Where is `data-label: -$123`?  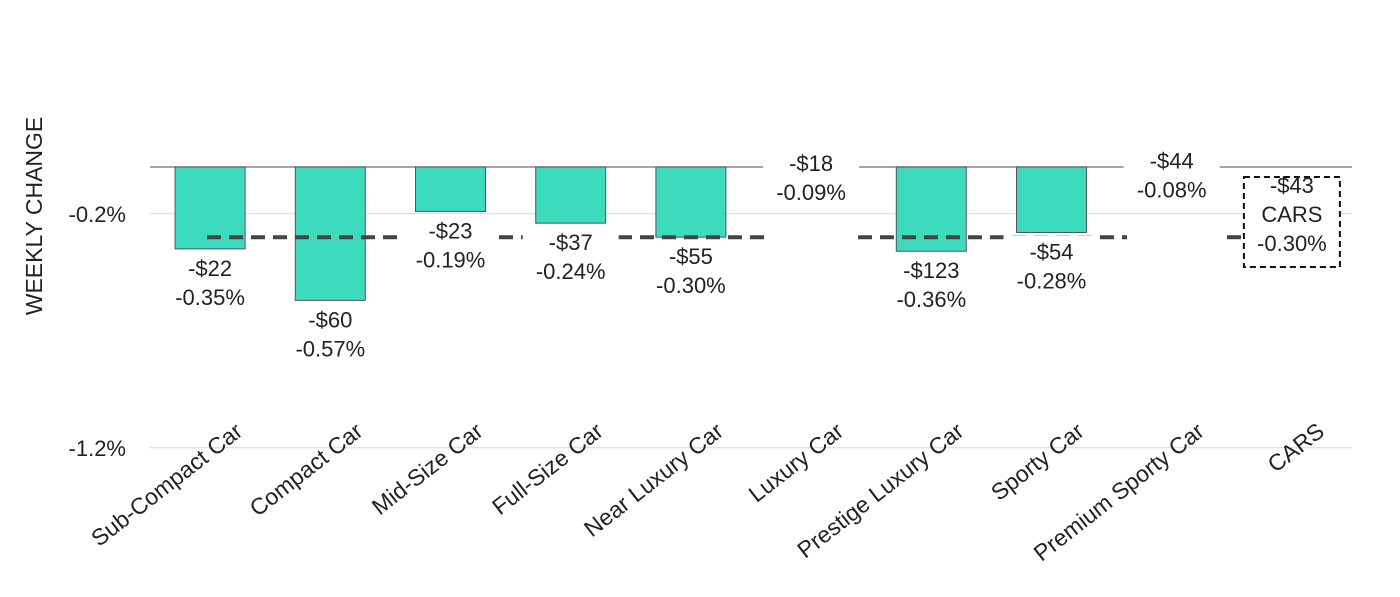 data-label: -$123 is located at coordinates (931, 270).